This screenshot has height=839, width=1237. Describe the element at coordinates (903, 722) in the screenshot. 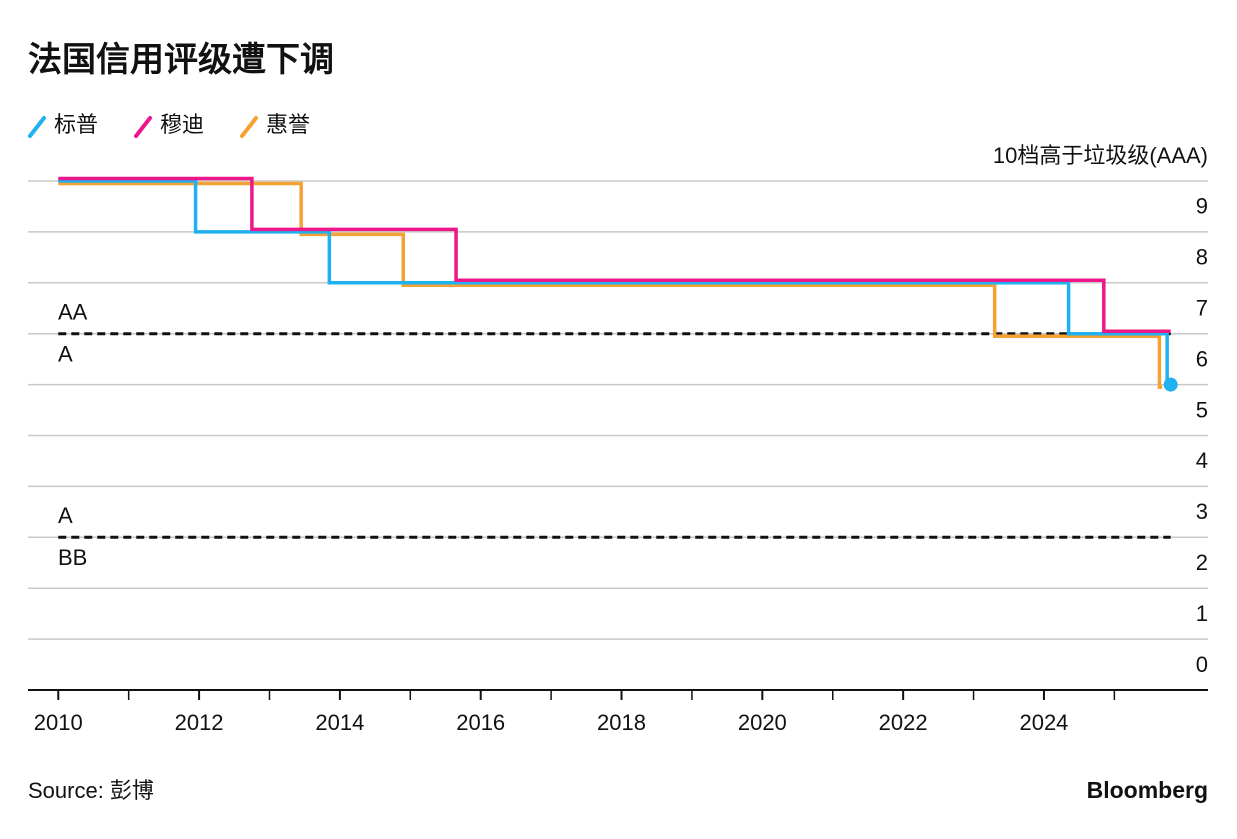

I see `x-tick-label: 2022` at that location.